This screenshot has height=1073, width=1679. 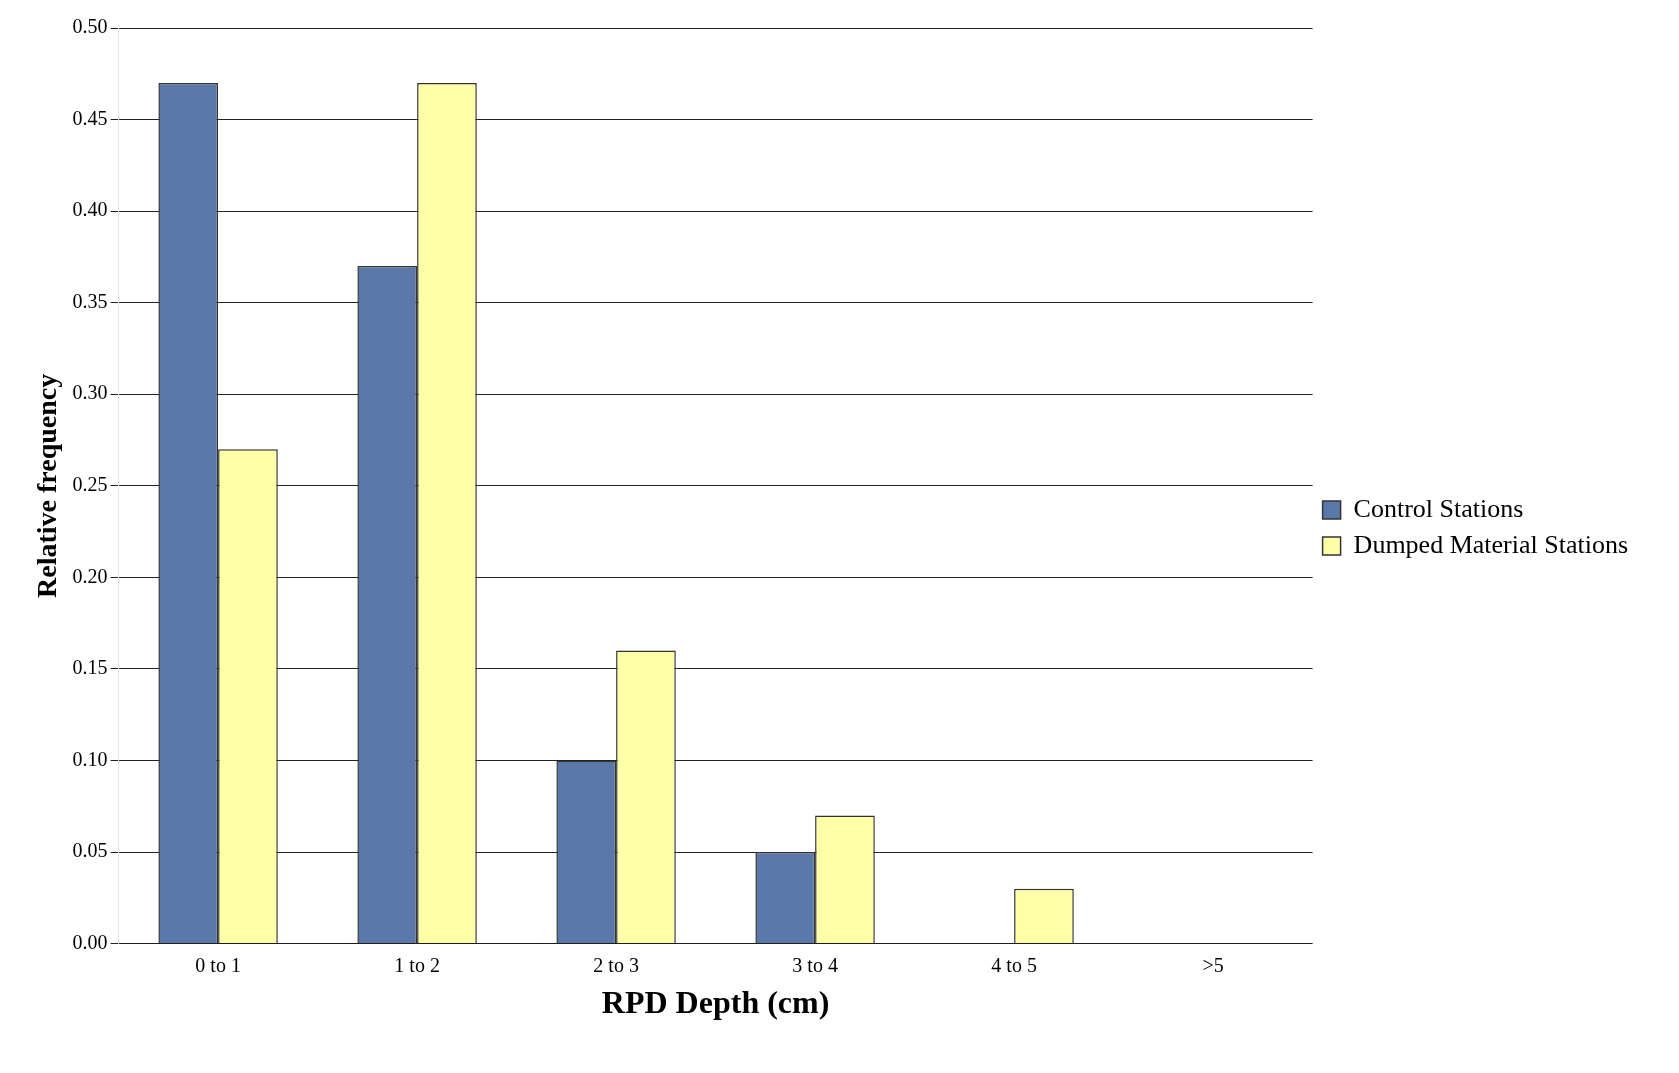 I want to click on y-tick-label: 0.25, so click(x=90, y=484).